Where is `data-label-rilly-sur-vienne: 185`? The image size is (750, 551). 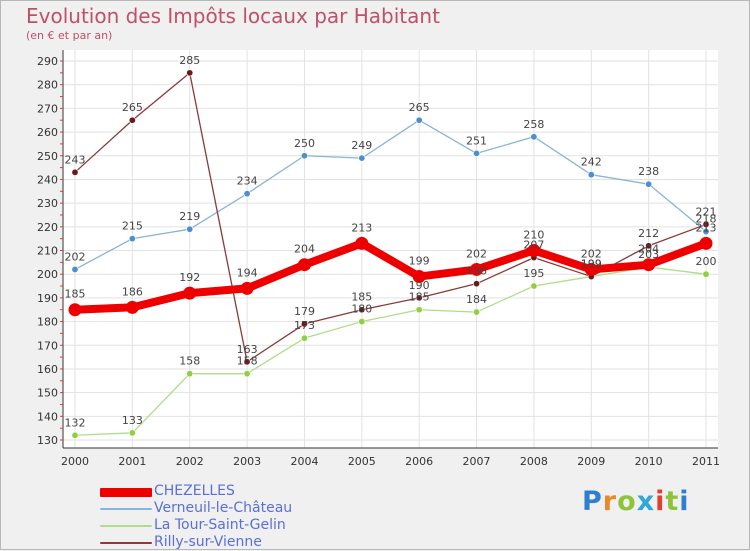
data-label-rilly-sur-vienne: 185 is located at coordinates (361, 297).